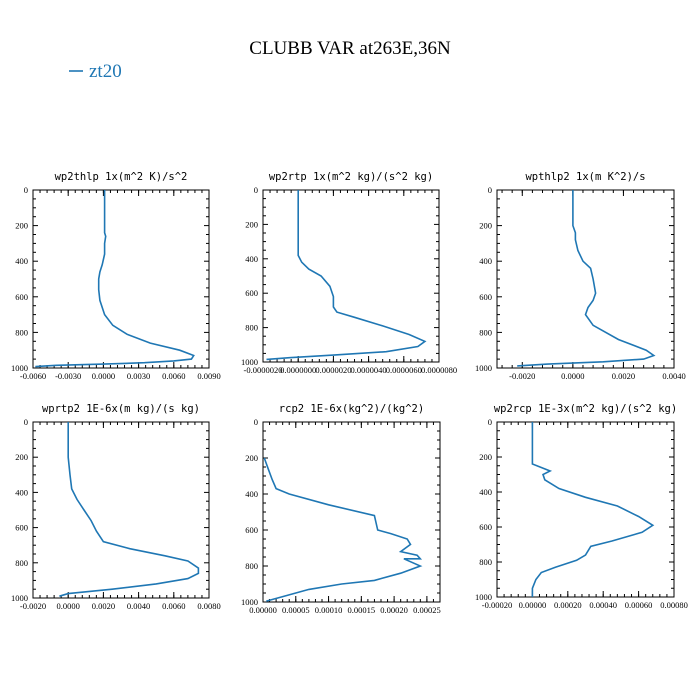 Image resolution: width=700 pixels, height=700 pixels. What do you see at coordinates (208, 376) in the screenshot?
I see `x-tick-label: 0.0090` at bounding box center [208, 376].